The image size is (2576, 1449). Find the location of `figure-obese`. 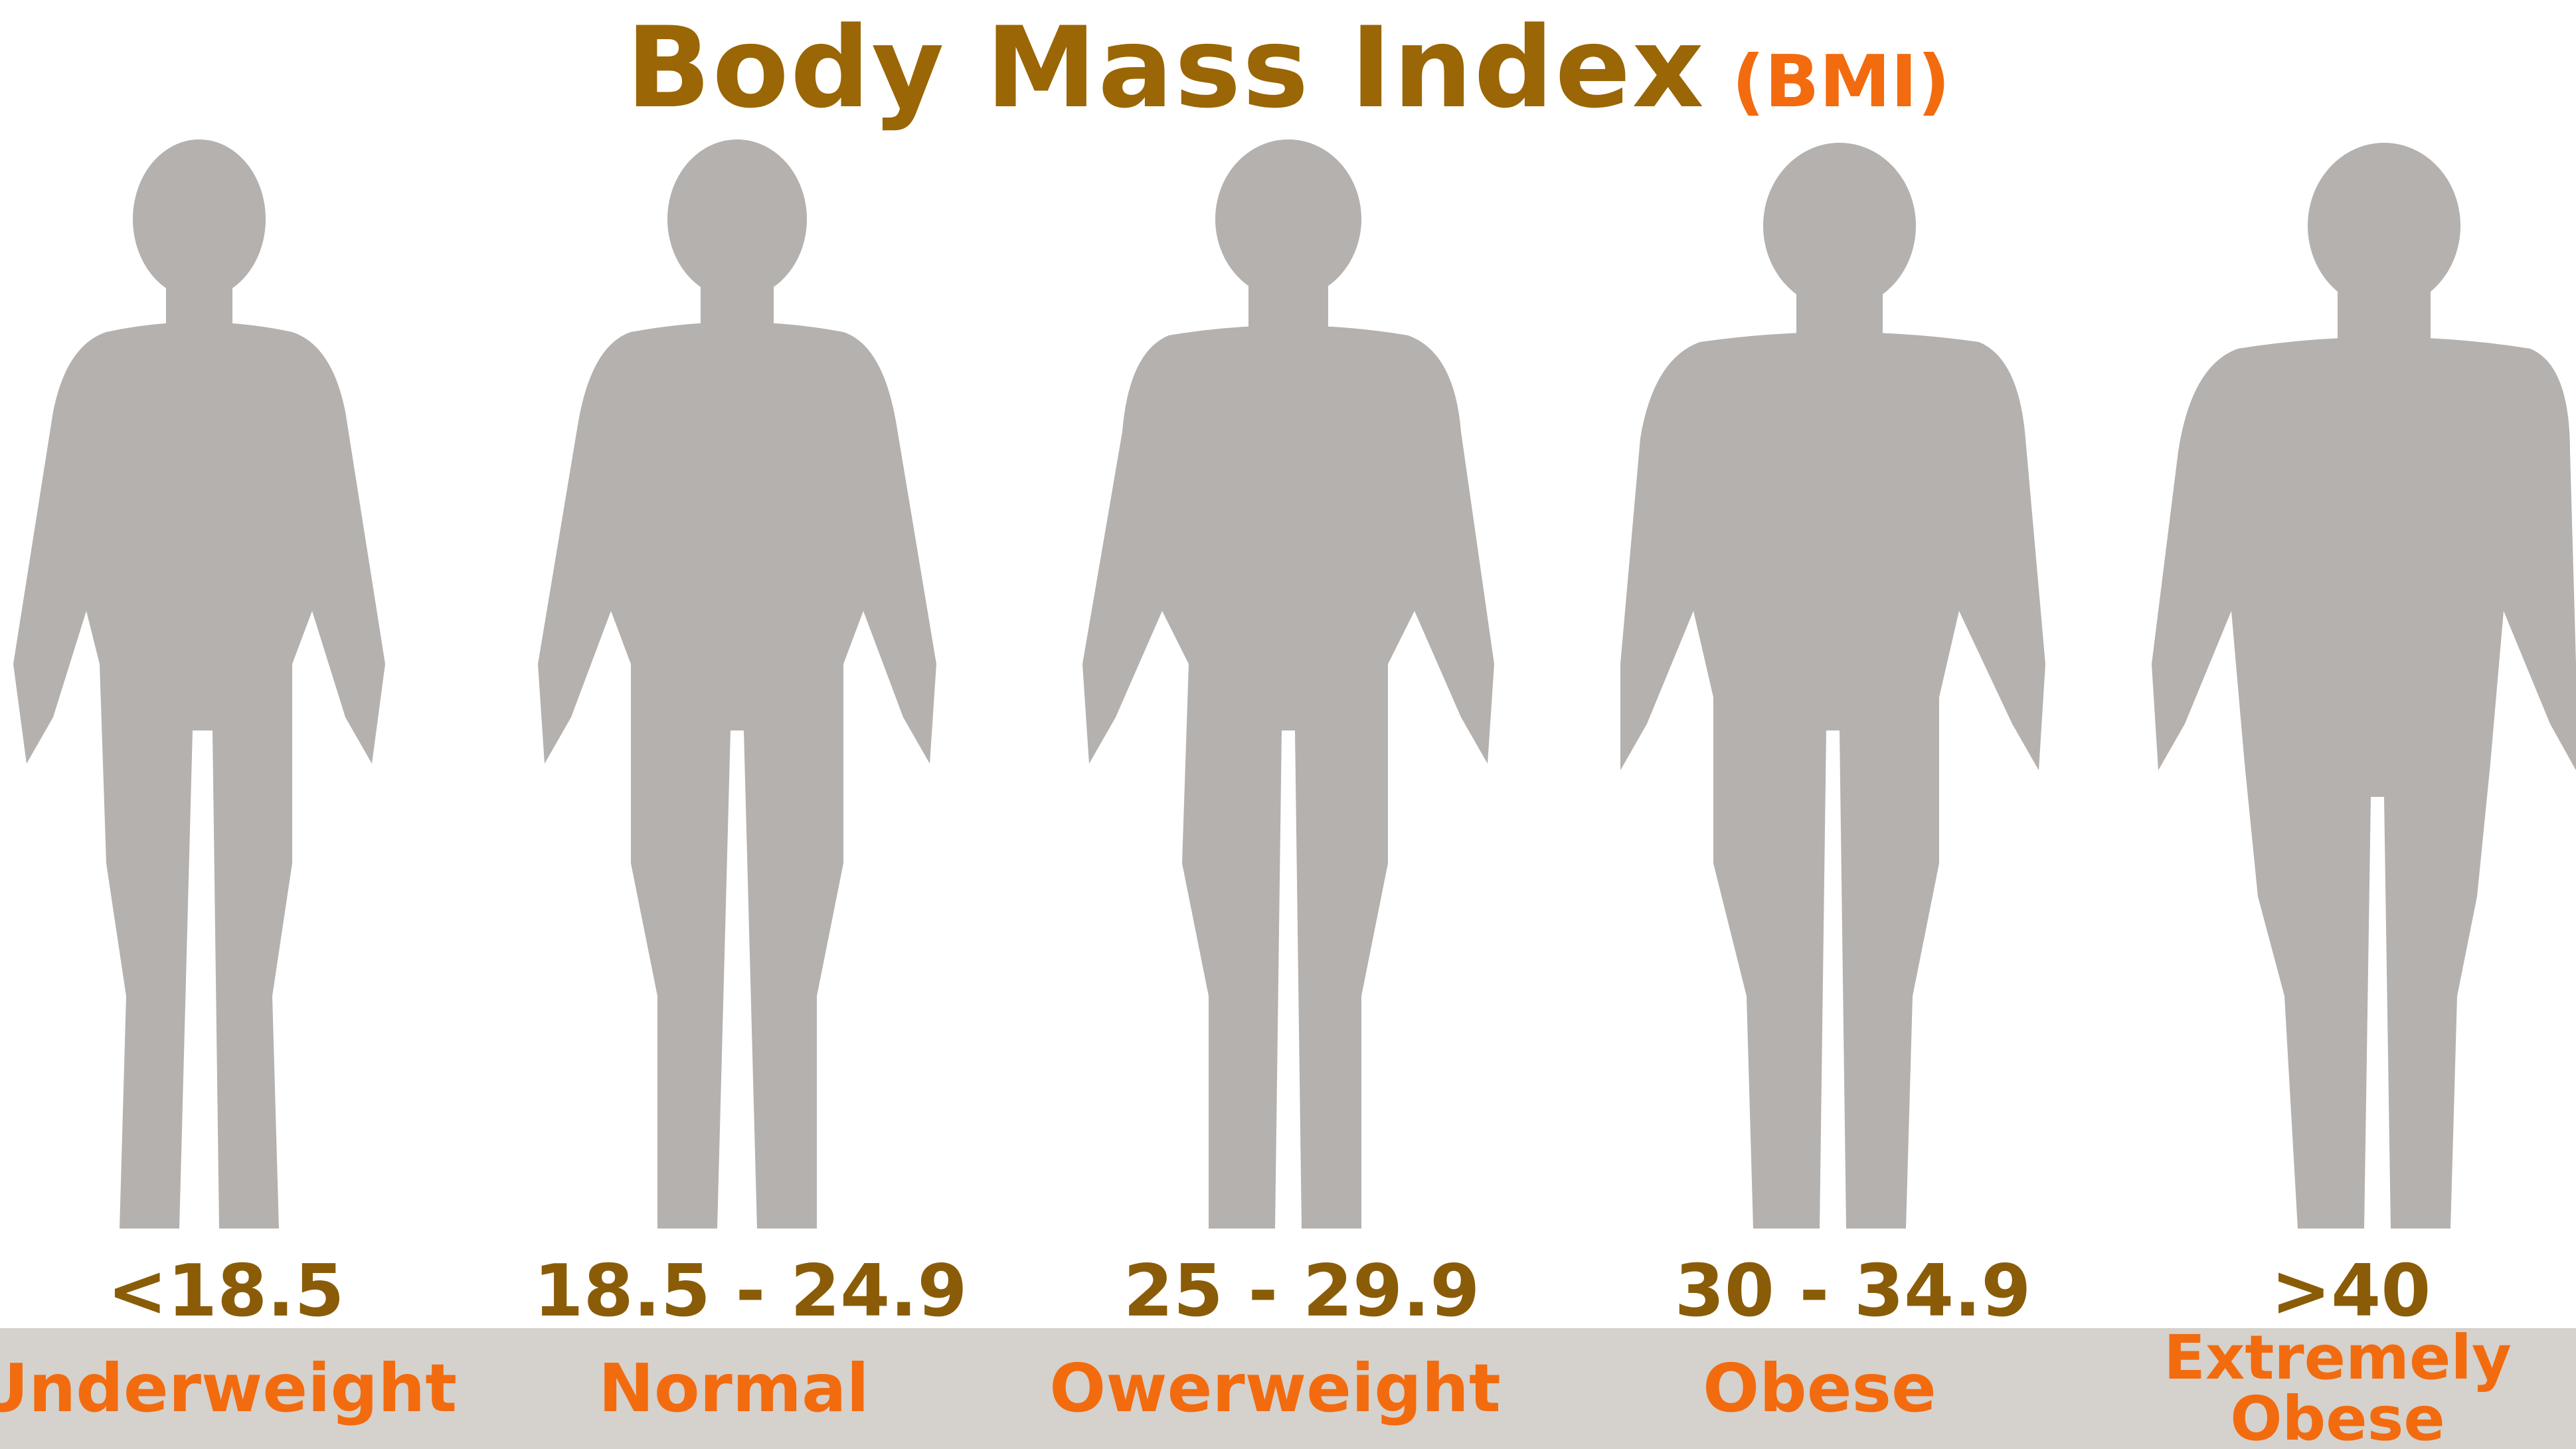

figure-obese is located at coordinates (1832, 686).